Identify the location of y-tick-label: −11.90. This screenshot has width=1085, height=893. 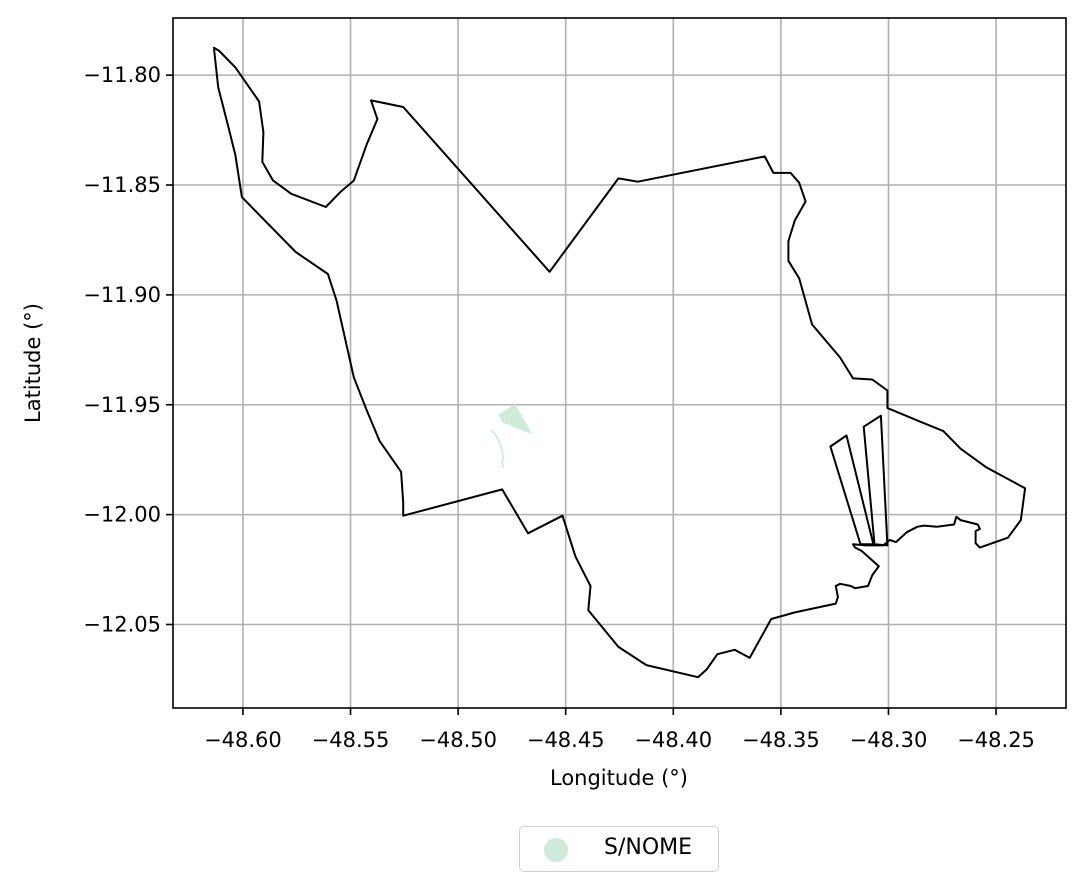
(122, 295).